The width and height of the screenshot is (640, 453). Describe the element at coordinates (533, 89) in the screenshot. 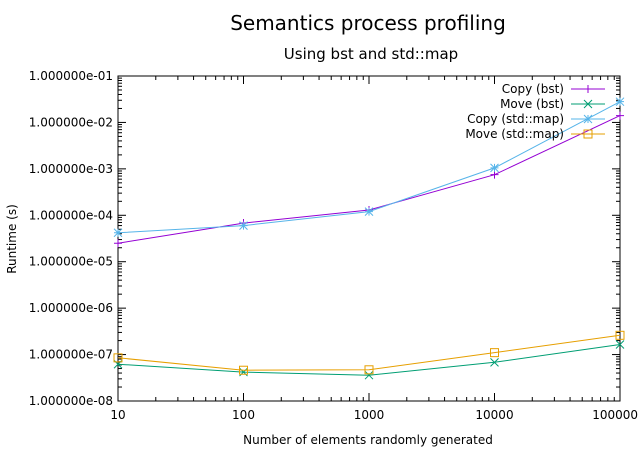

I see `legend-label: Copy (bst)` at that location.